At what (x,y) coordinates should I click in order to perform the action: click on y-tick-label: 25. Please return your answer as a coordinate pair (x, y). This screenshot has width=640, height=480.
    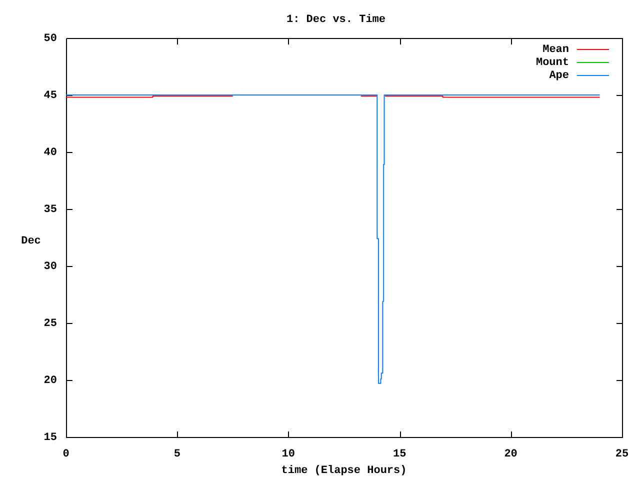
    Looking at the image, I should click on (51, 324).